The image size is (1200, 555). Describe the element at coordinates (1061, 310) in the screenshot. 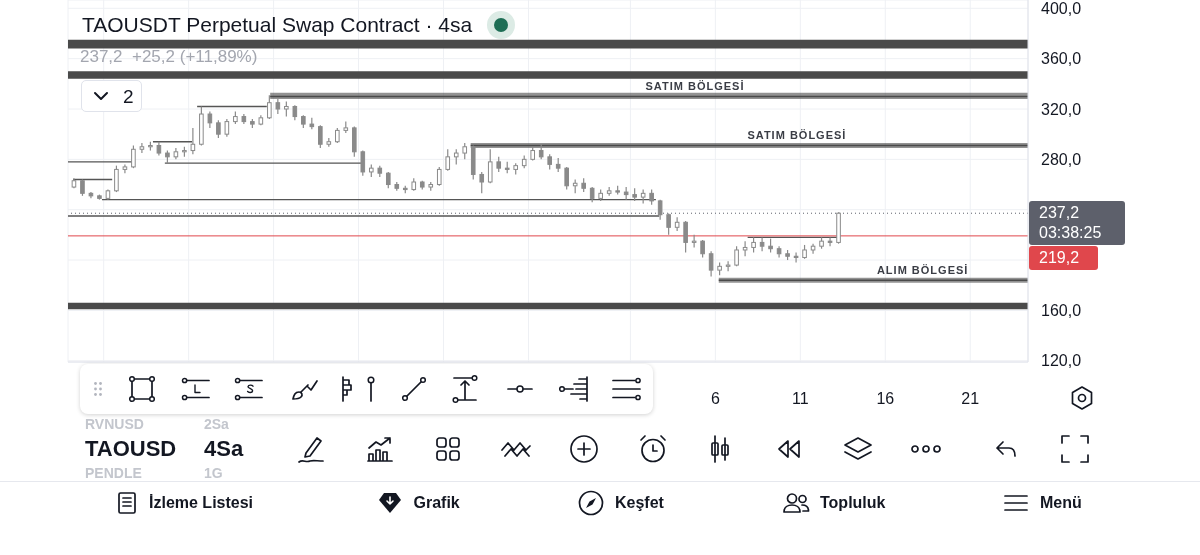

I see `y-tick-label: 160,0` at that location.